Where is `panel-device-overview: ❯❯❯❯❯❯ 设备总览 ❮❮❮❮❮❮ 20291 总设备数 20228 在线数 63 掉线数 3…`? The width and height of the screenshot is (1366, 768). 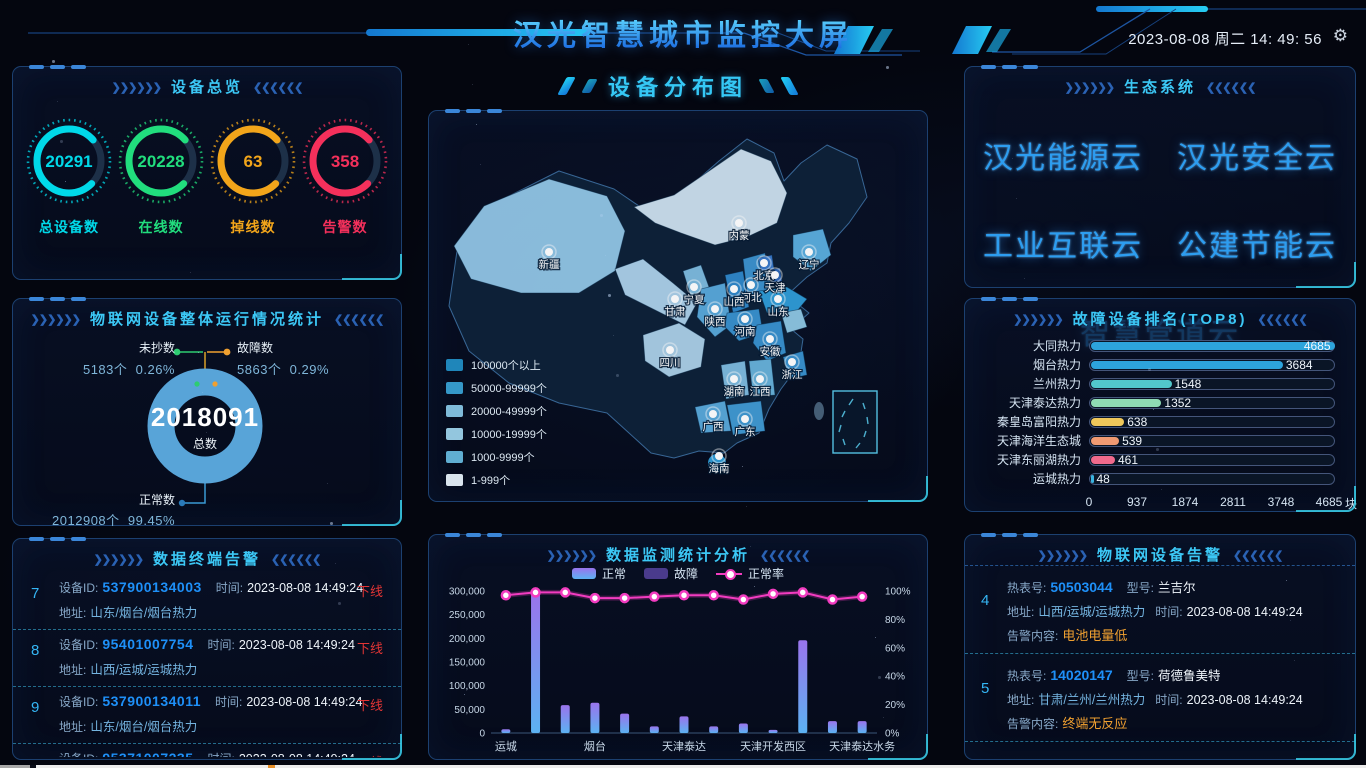 panel-device-overview: ❯❯❯❯❯❯ 设备总览 ❮❮❮❮❮❮ 20291 总设备数 20228 在线数 63 掉线数 3… is located at coordinates (207, 172).